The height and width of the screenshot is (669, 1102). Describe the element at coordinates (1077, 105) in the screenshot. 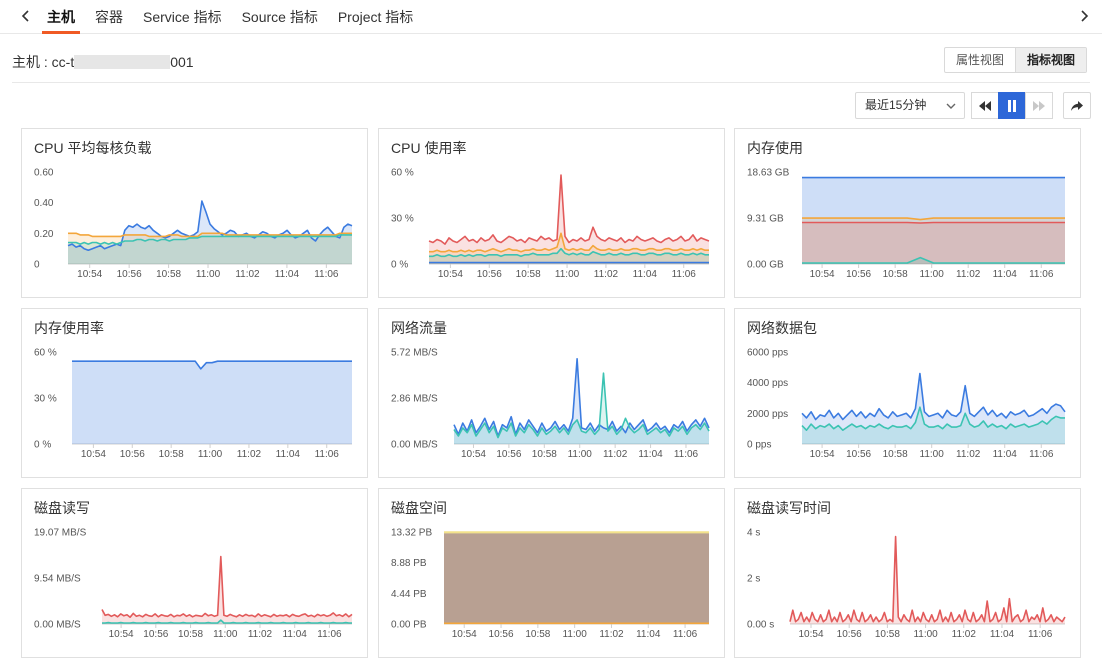

I see `share-button` at that location.